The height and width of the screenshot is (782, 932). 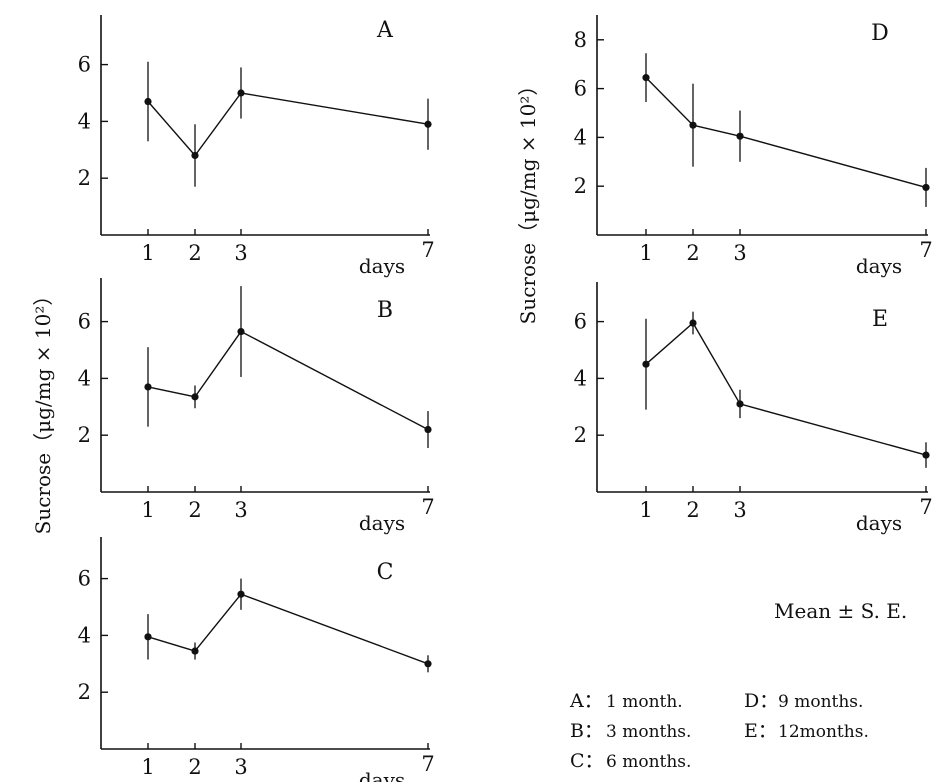 What do you see at coordinates (840, 611) in the screenshot?
I see `mean-se-note: Mean ± S. E.` at bounding box center [840, 611].